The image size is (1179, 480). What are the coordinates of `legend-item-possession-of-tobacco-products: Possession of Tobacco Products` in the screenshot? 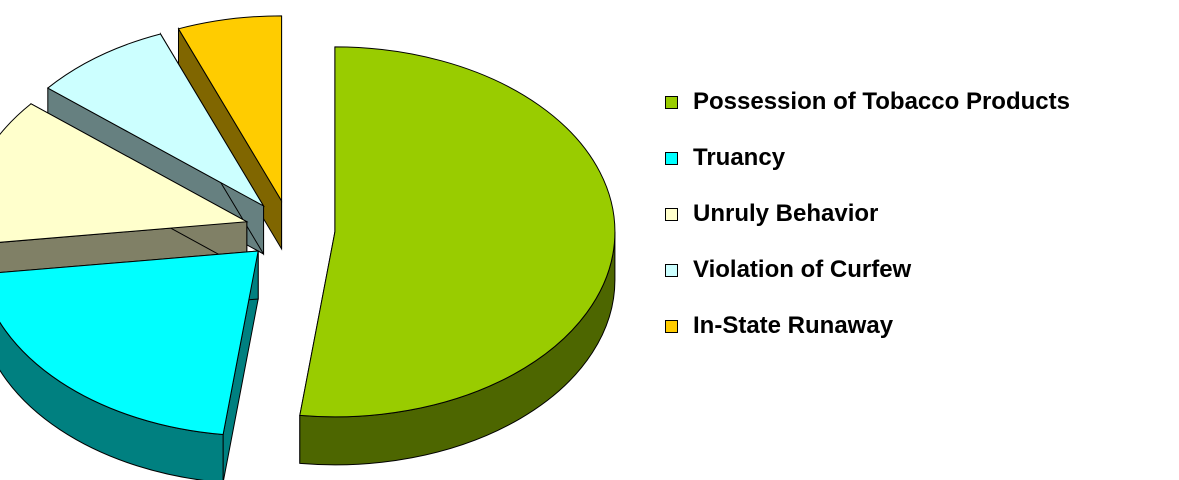 It's located at (867, 102).